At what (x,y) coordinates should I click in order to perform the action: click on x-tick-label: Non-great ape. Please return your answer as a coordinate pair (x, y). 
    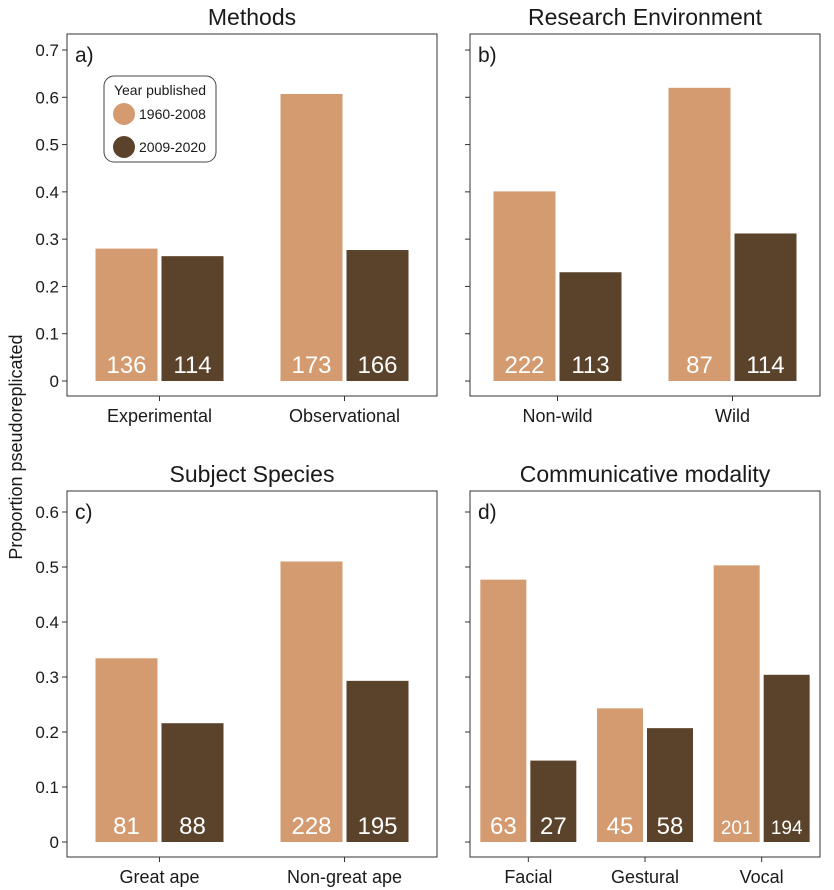
    Looking at the image, I should click on (344, 877).